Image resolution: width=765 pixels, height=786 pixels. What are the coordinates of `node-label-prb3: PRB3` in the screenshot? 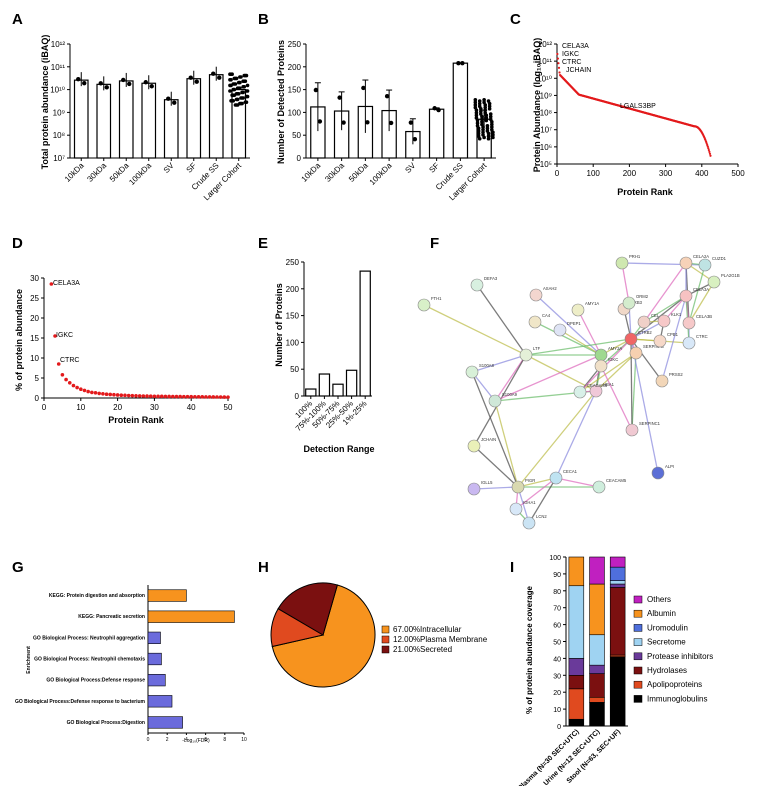 It's located at (637, 302).